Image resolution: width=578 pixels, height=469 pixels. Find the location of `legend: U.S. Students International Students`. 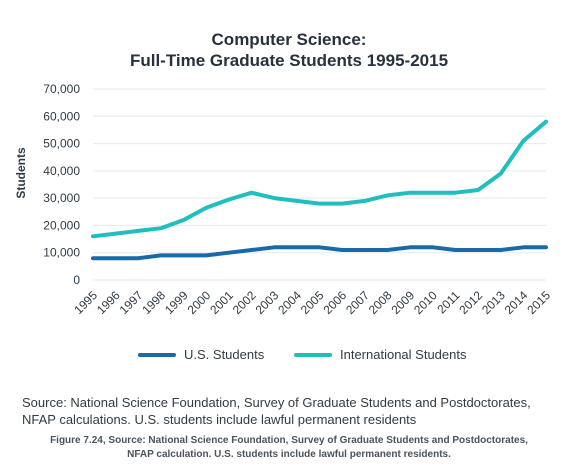

legend: U.S. Students International Students is located at coordinates (289, 357).